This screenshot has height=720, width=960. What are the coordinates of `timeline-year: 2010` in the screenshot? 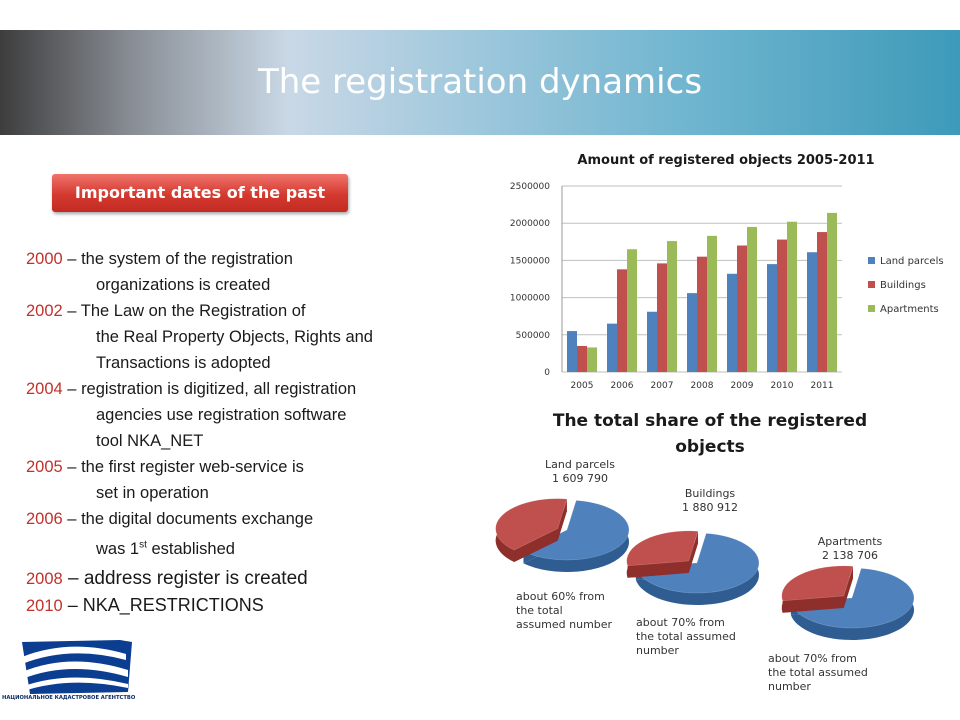 It's located at (44, 606).